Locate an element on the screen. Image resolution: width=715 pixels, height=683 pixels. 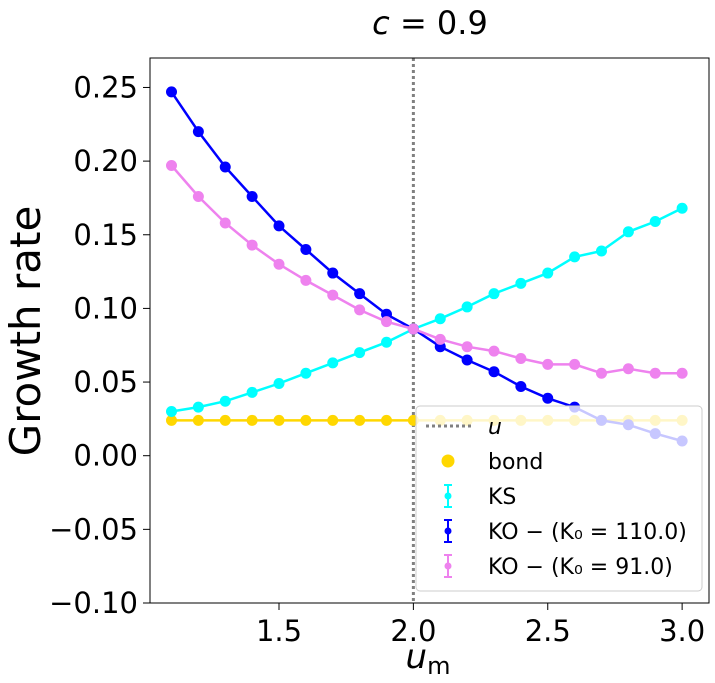
legend-entry-0: u is located at coordinates (464, 427).